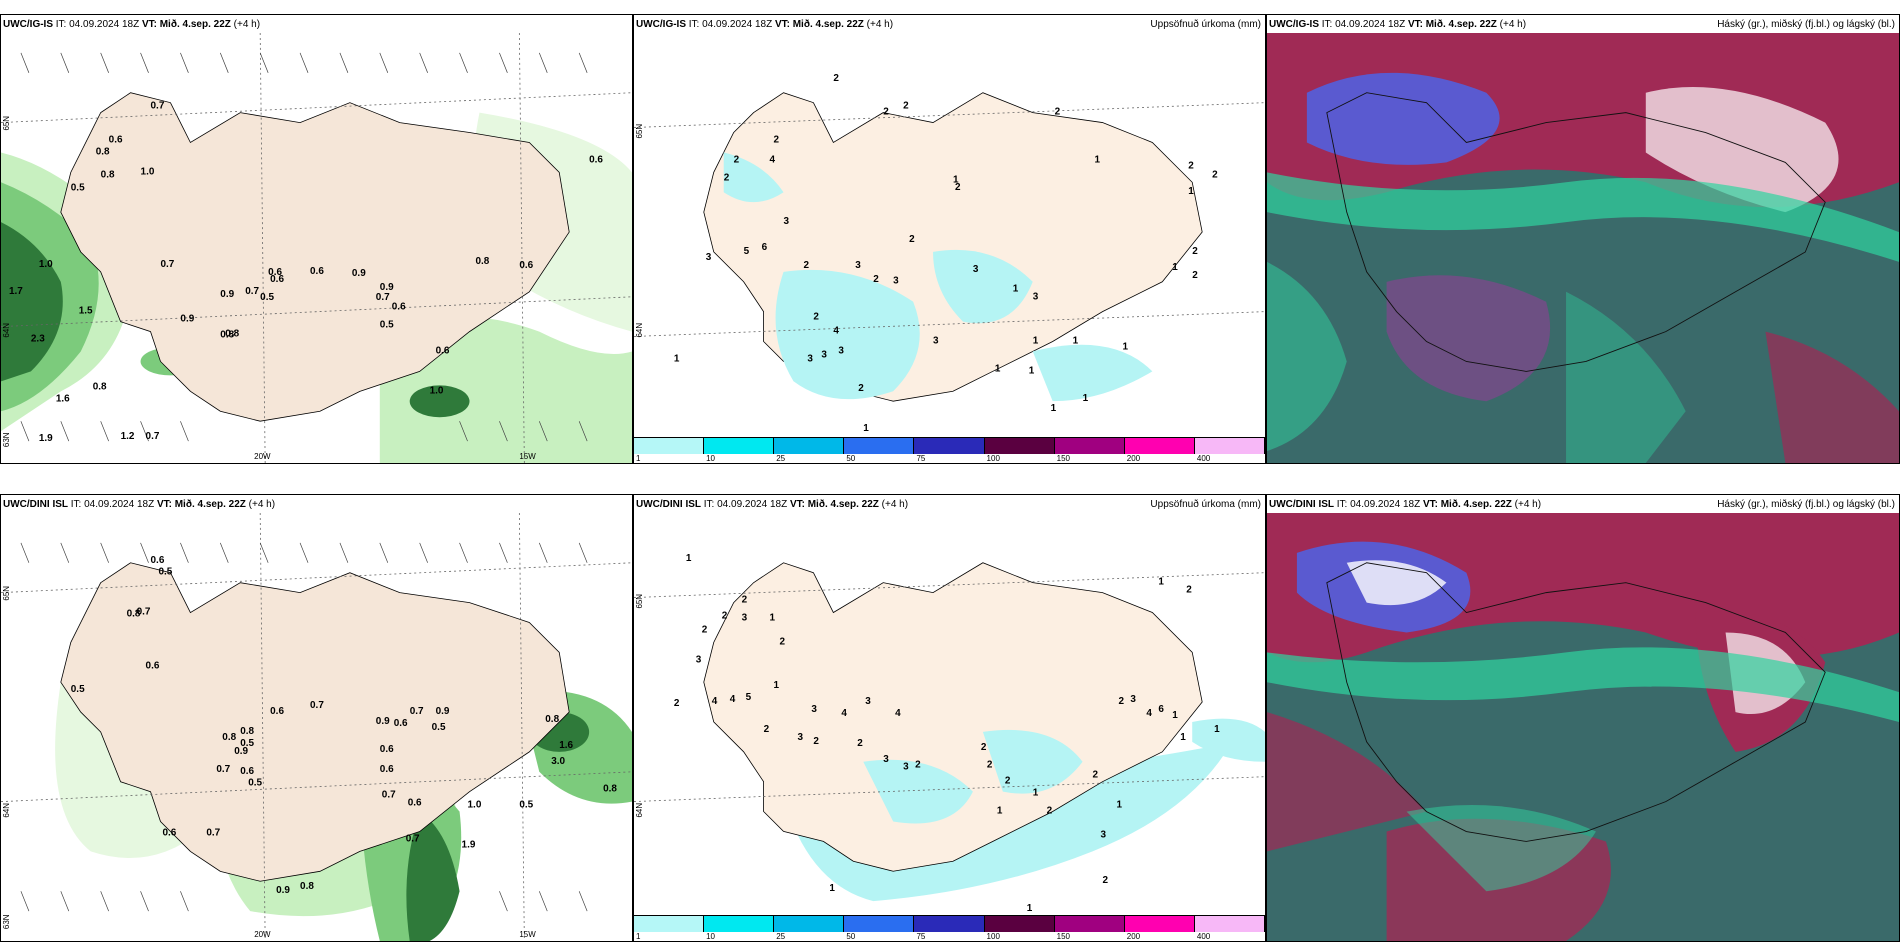 The height and width of the screenshot is (950, 1900). Describe the element at coordinates (469, 844) in the screenshot. I see `svg-text: 1.9` at that location.